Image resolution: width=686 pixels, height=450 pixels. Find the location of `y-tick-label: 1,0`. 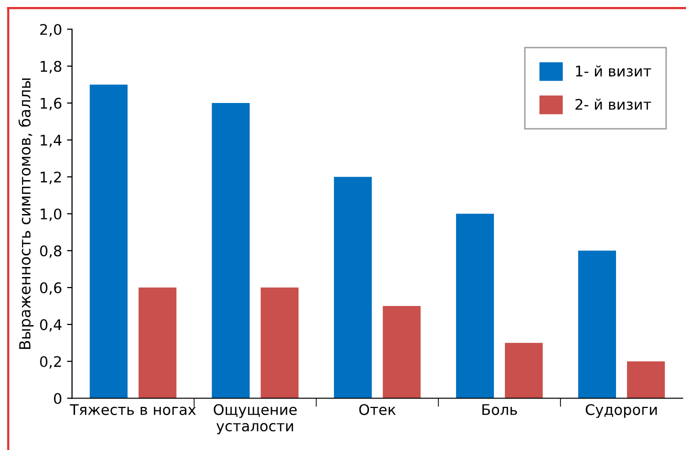

y-tick-label: 1,0 is located at coordinates (51, 214).